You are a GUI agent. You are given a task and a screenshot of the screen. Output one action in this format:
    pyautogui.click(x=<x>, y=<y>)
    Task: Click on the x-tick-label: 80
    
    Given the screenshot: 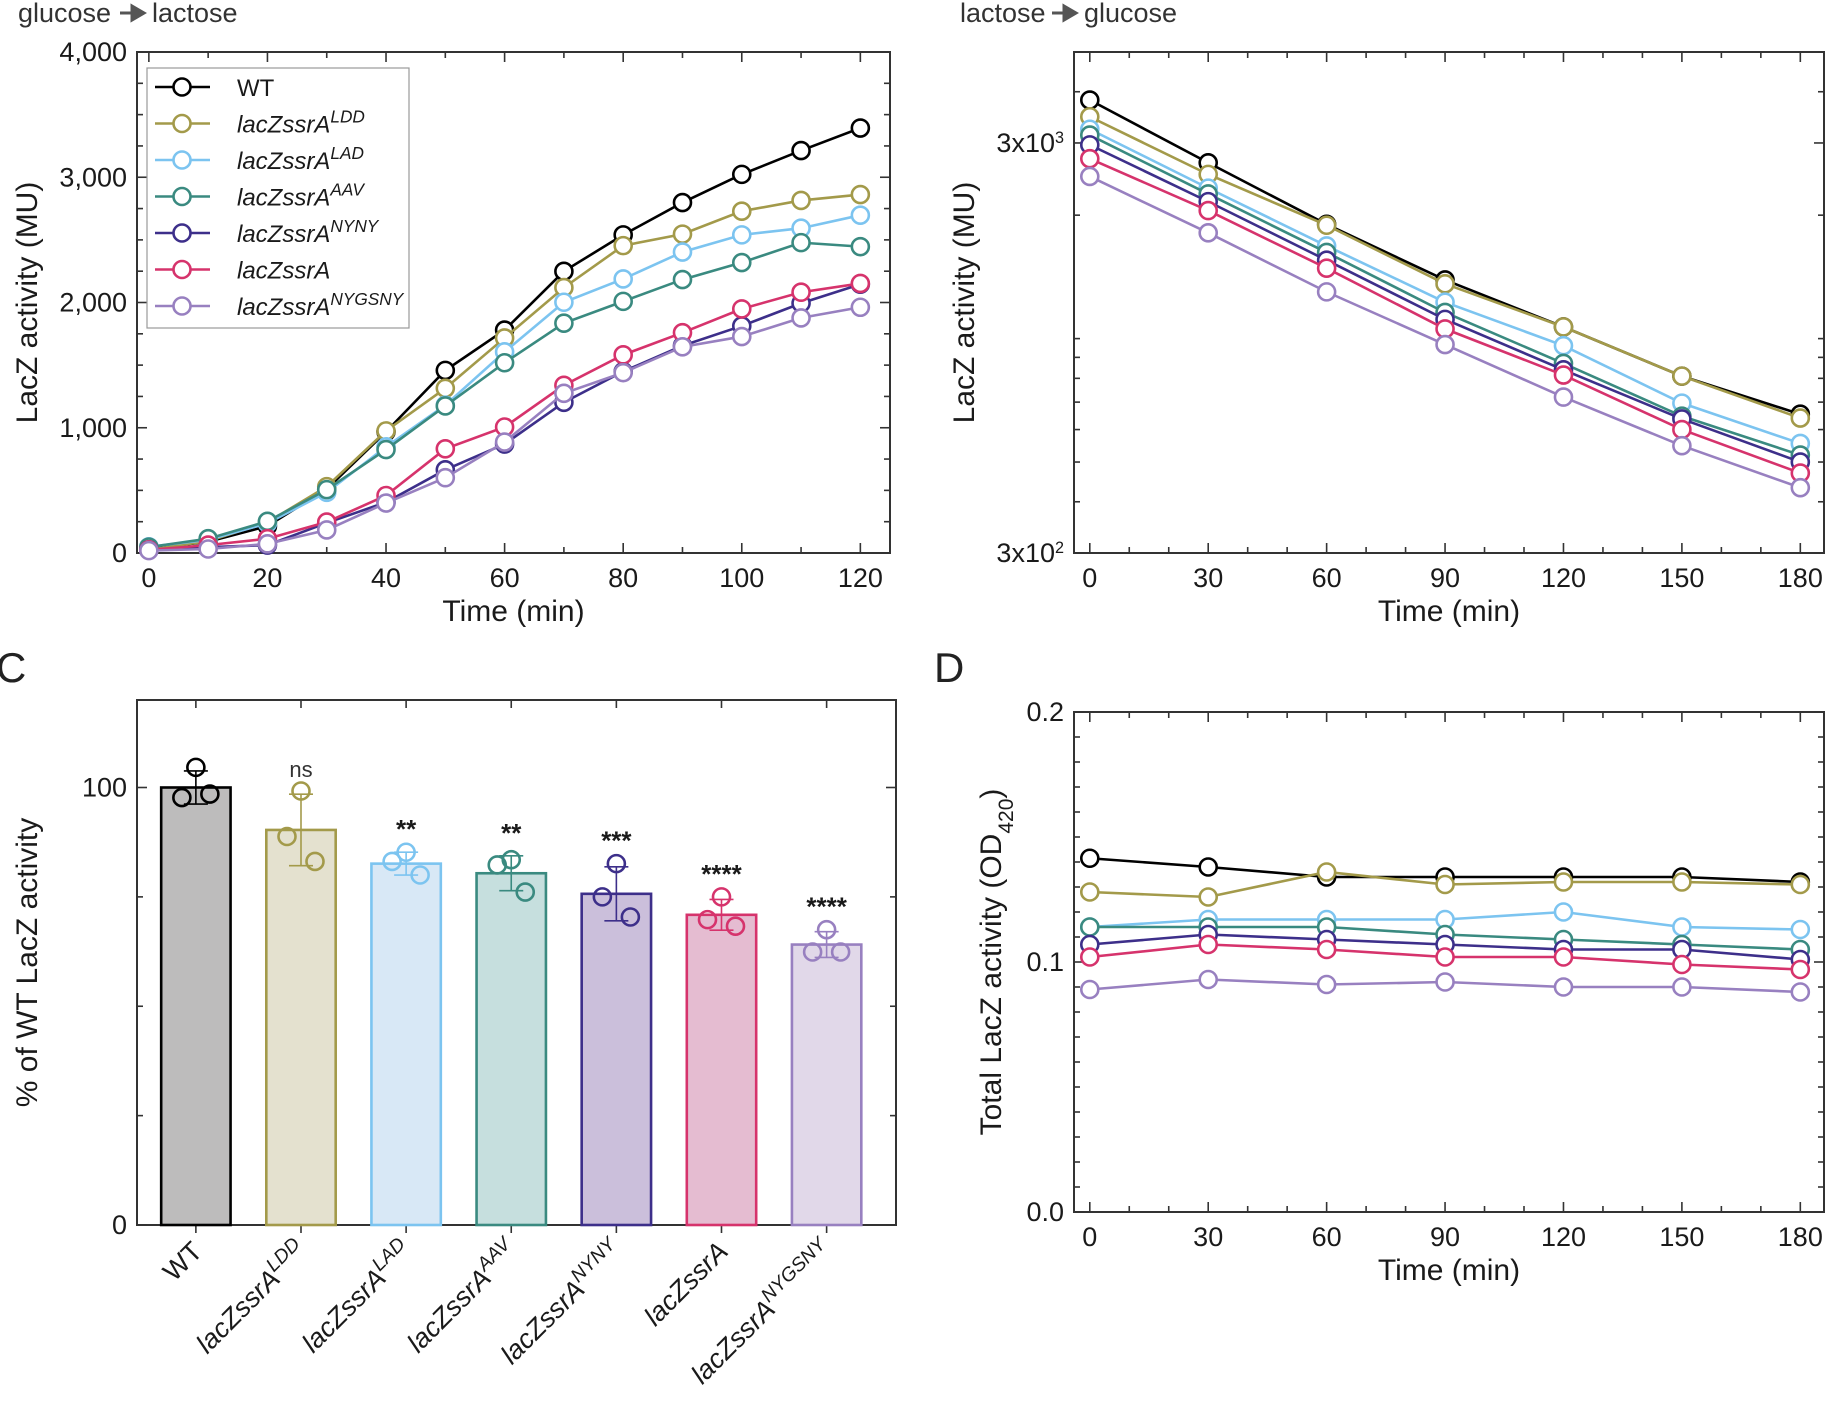 What is the action you would take?
    pyautogui.click(x=623, y=578)
    